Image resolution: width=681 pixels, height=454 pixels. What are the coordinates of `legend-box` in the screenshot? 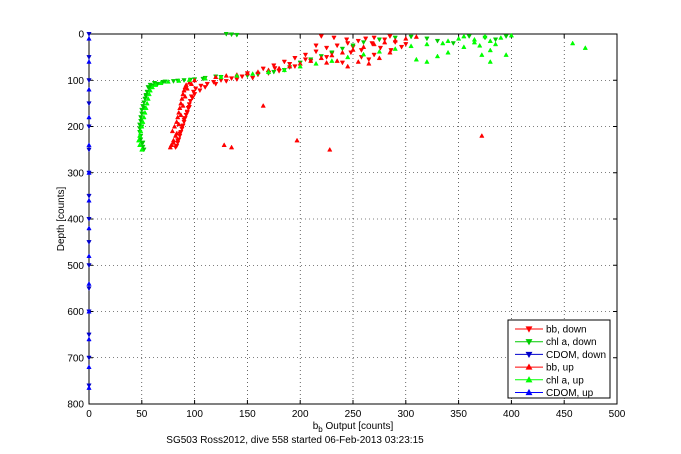 It's located at (559, 359).